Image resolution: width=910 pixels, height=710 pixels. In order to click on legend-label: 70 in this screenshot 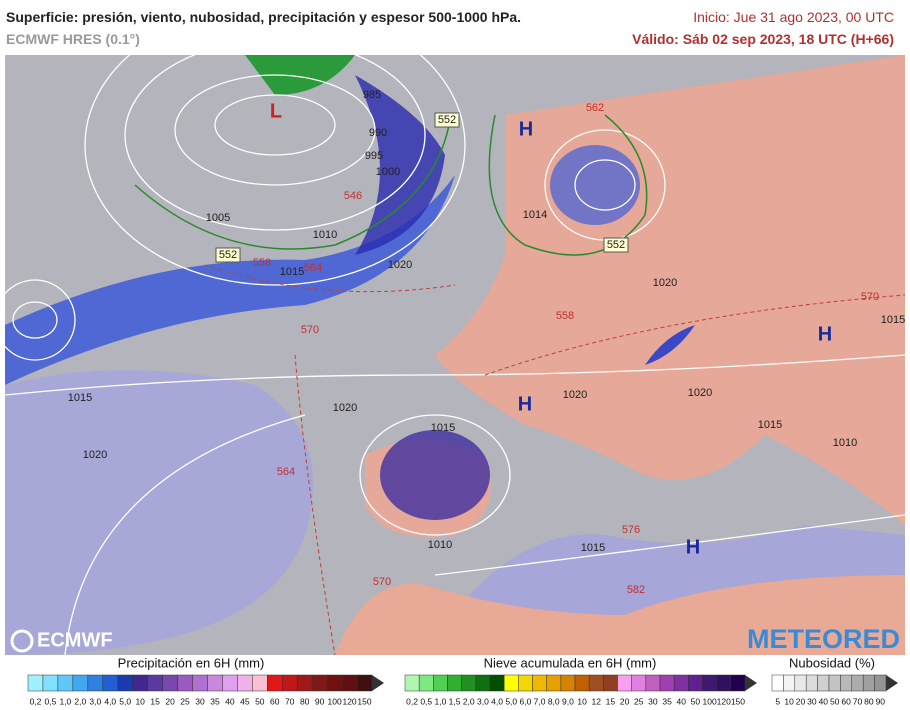, I will do `click(290, 701)`.